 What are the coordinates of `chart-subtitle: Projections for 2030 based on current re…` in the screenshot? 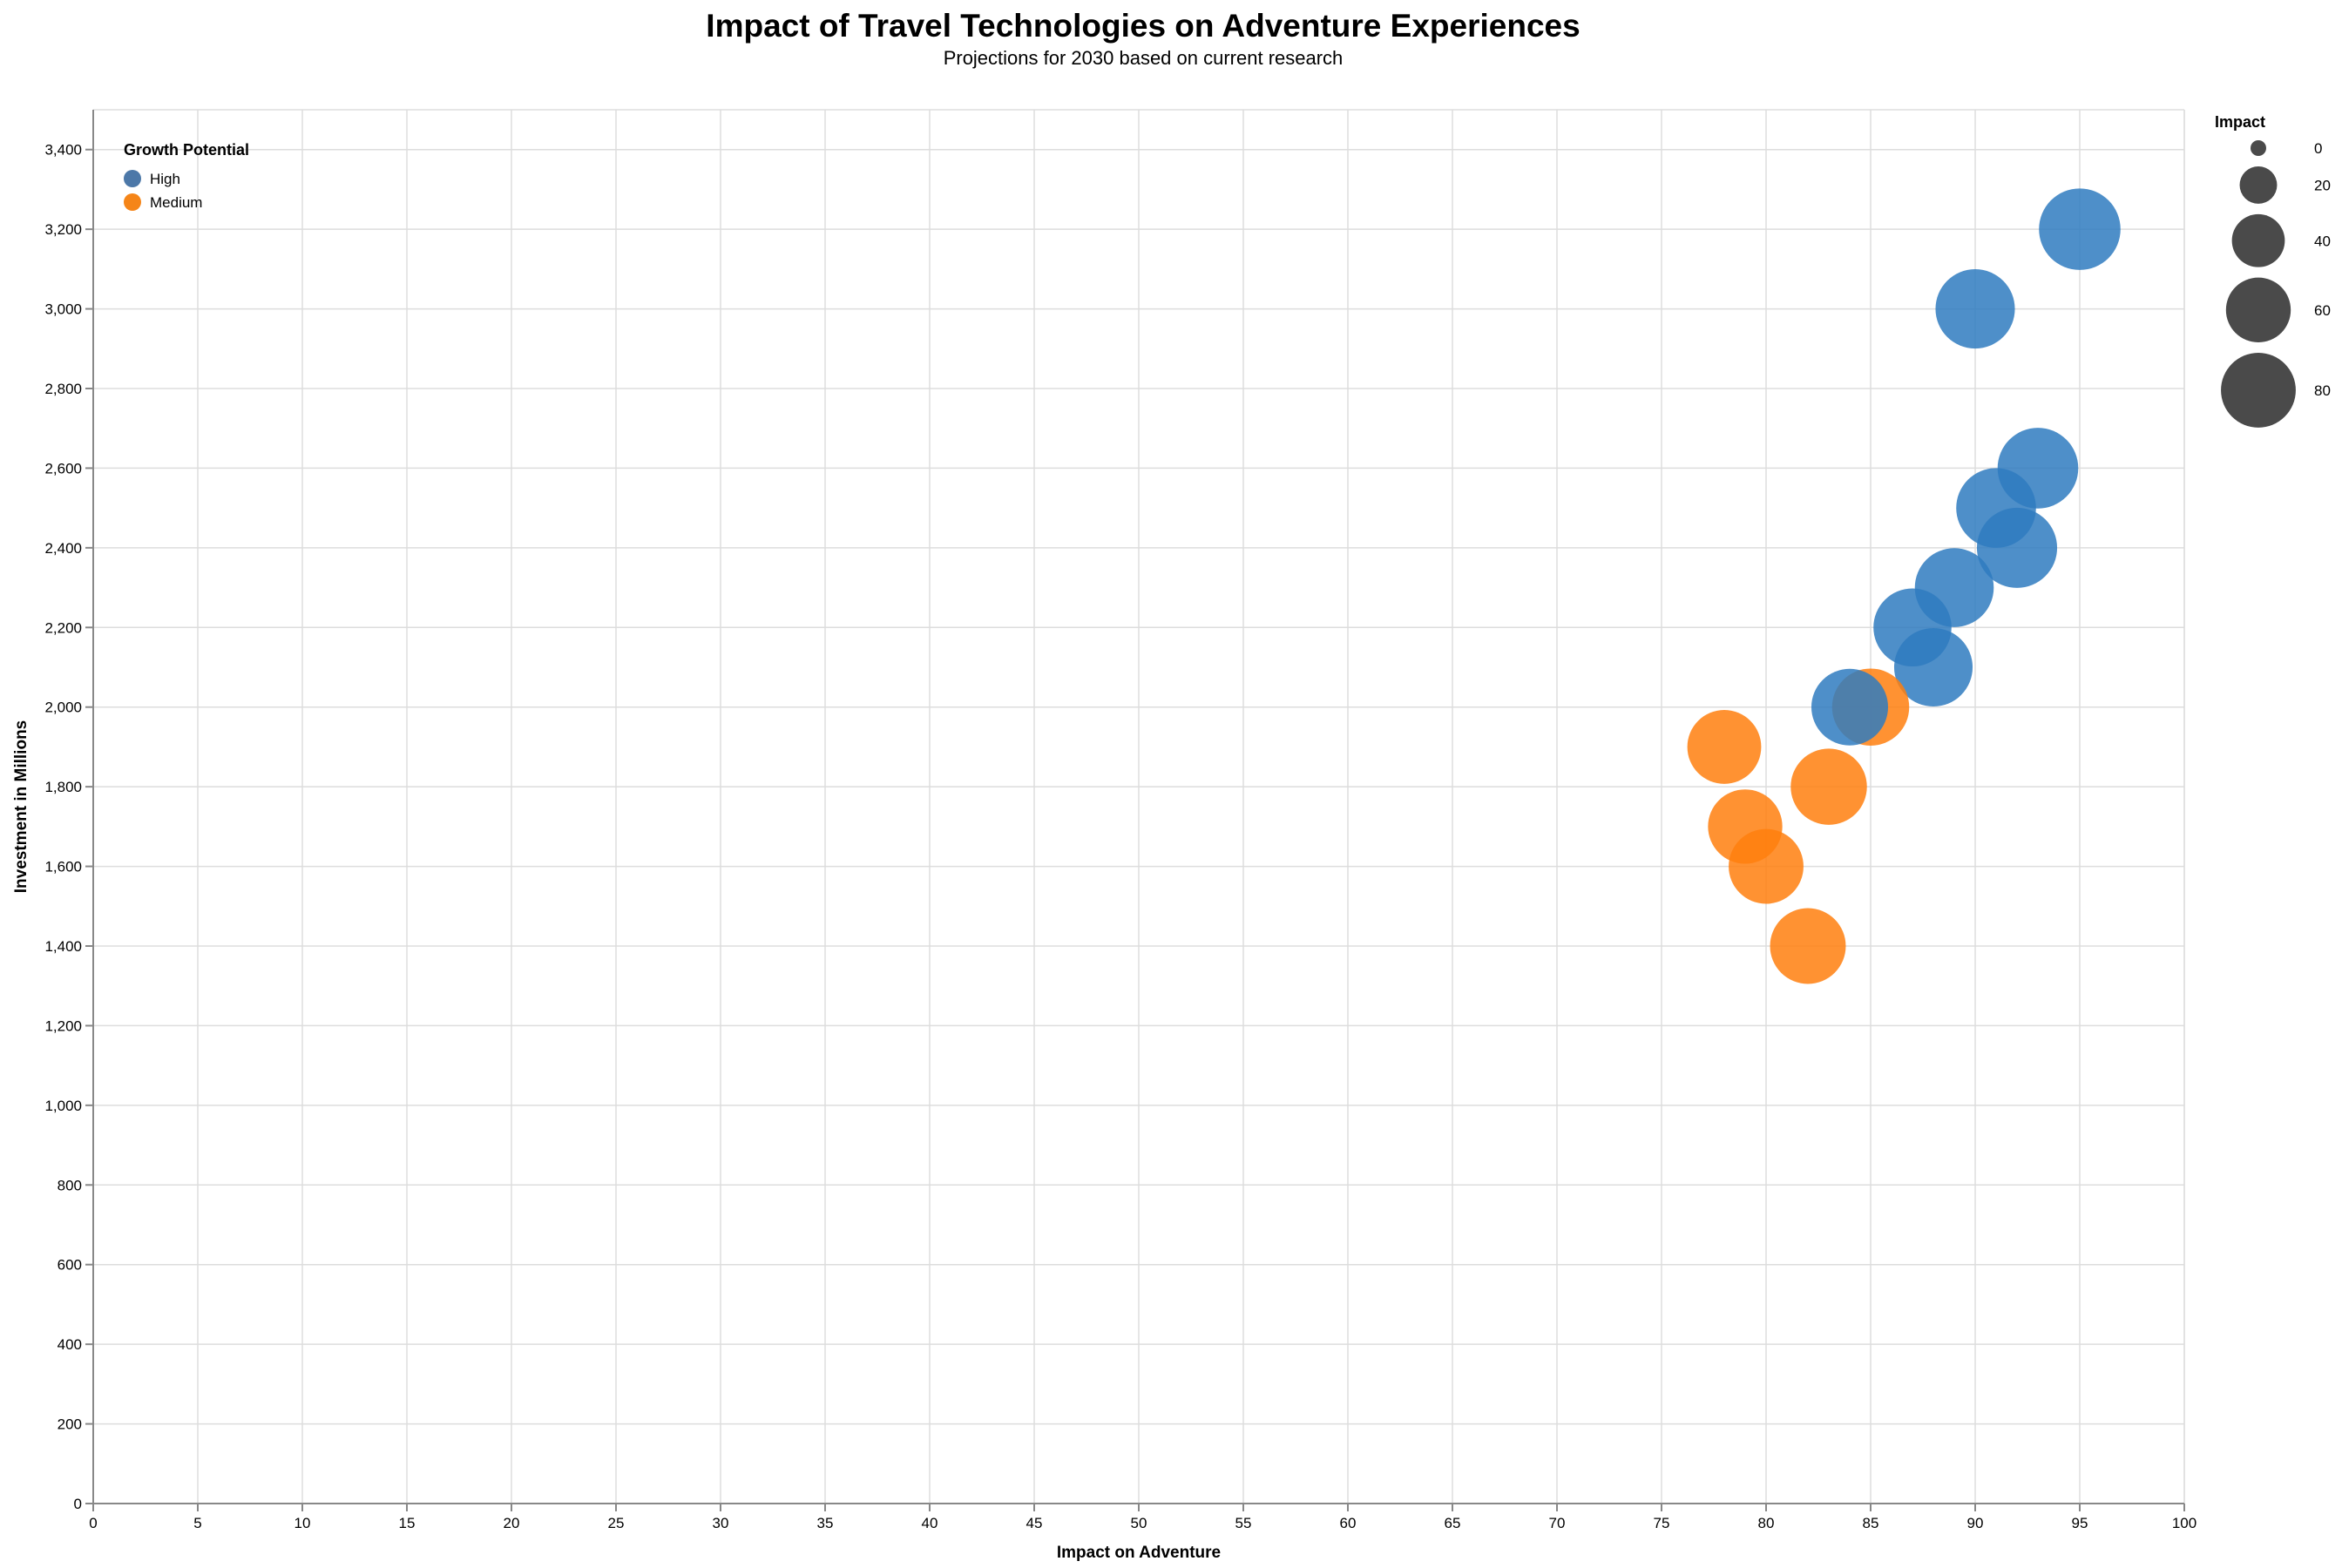 It's located at (1144, 58).